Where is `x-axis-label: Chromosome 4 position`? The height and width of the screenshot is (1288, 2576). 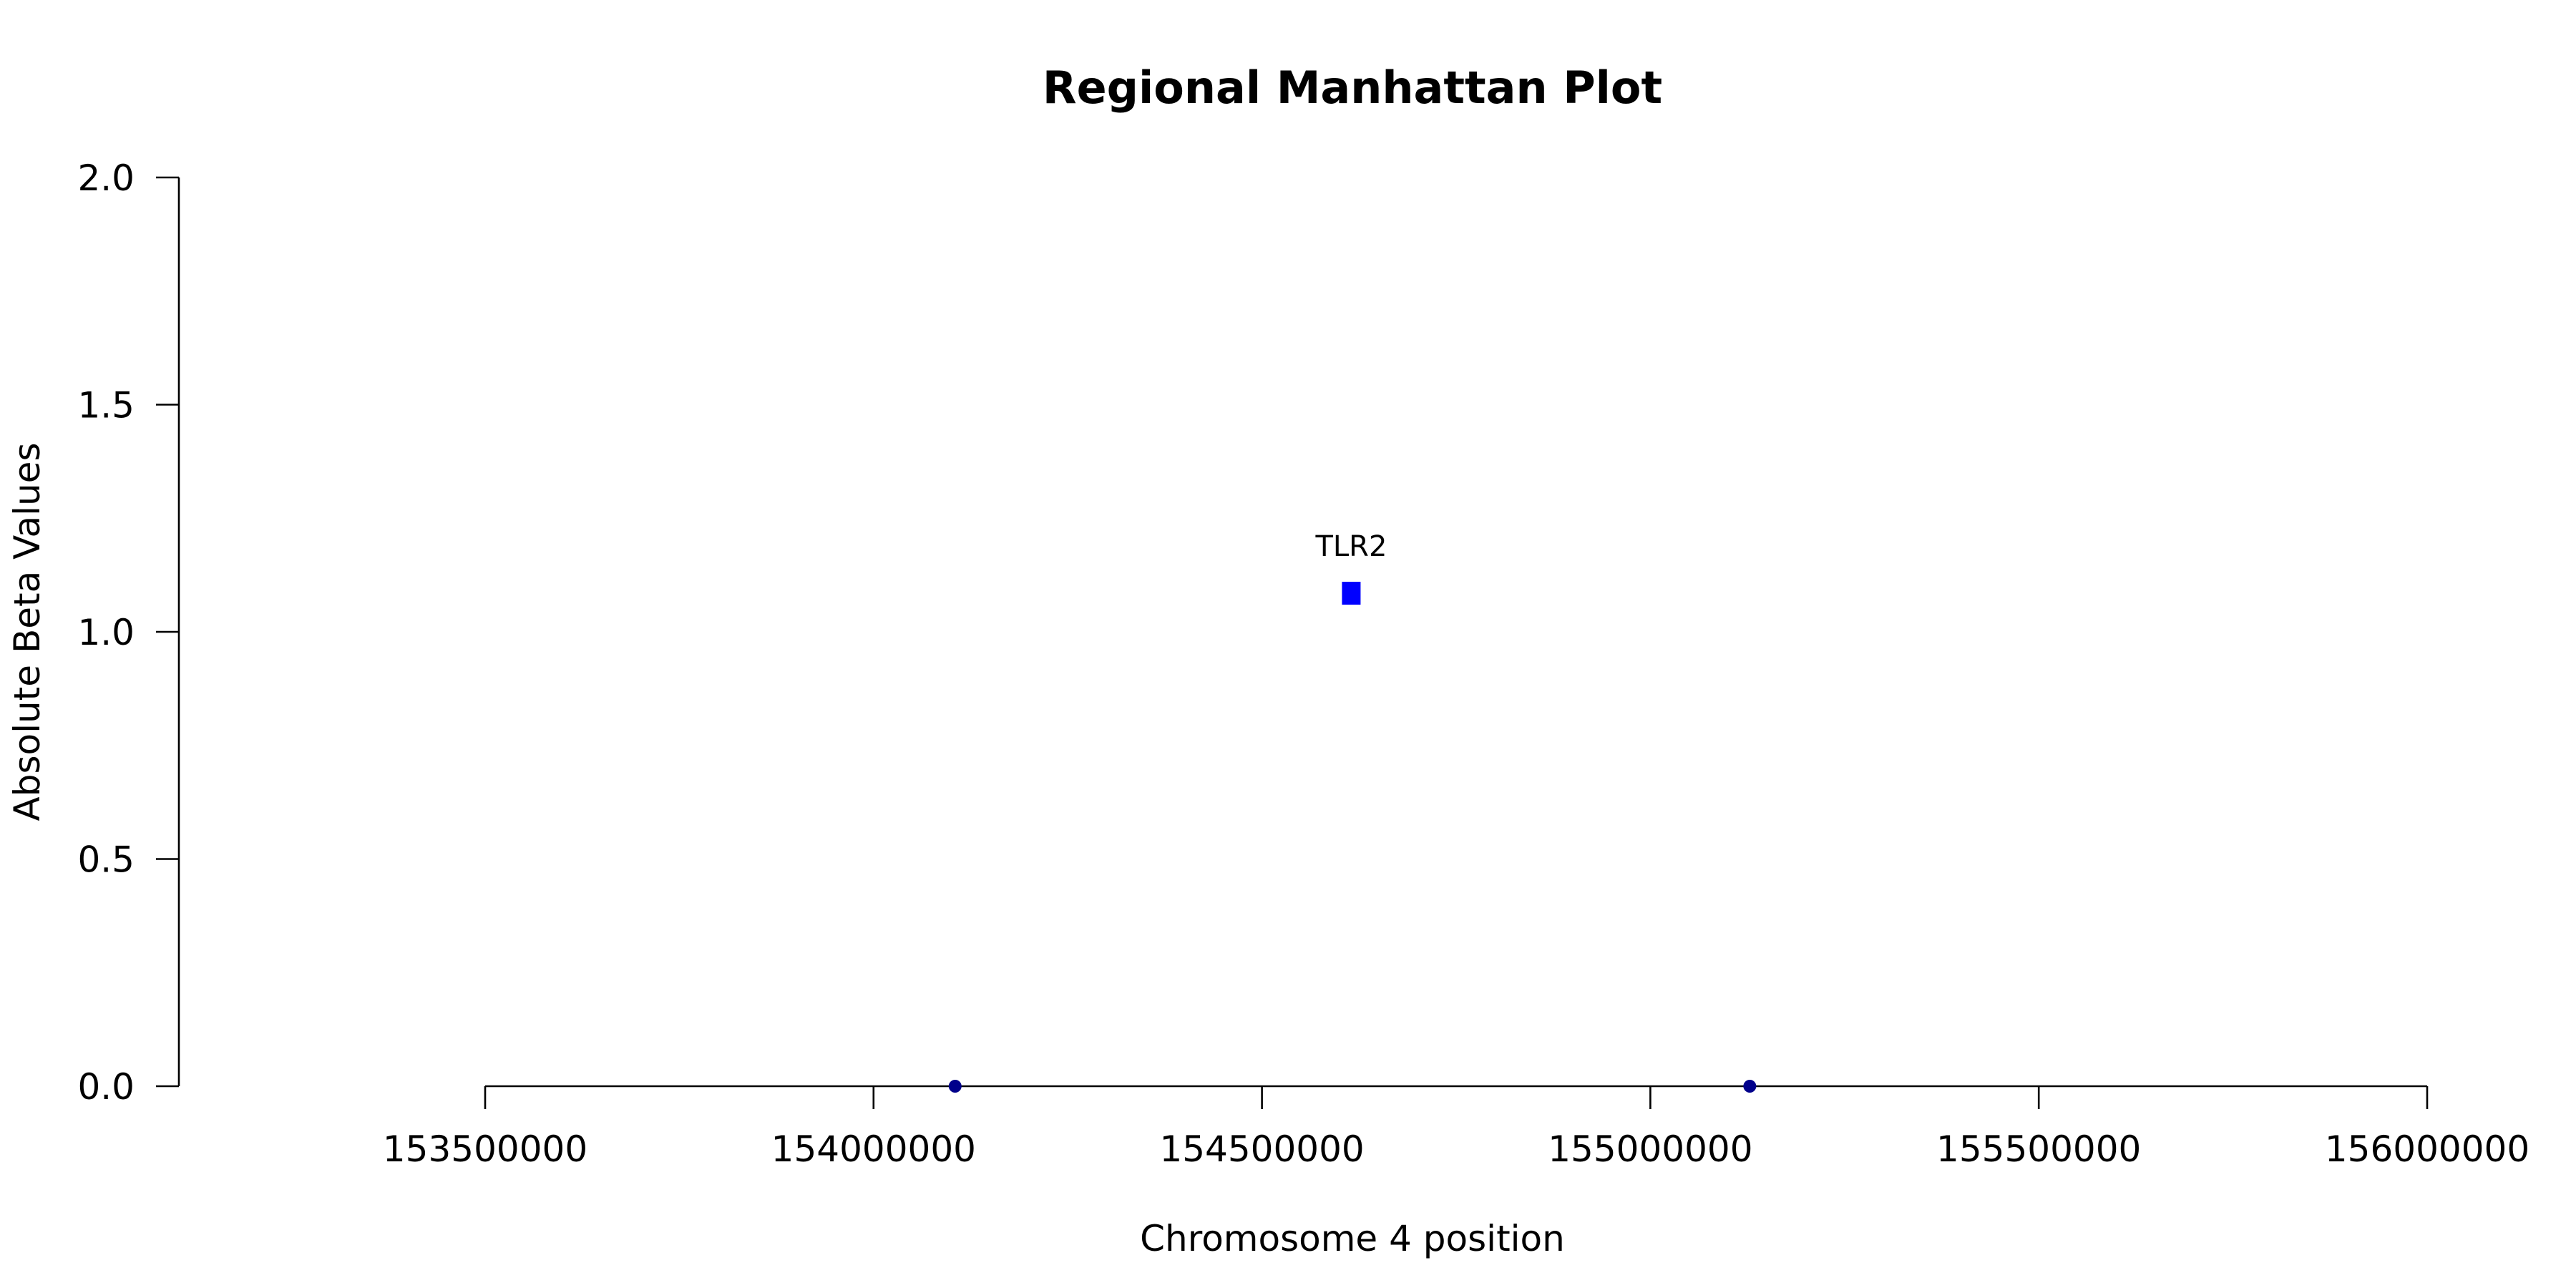 x-axis-label: Chromosome 4 position is located at coordinates (1352, 1238).